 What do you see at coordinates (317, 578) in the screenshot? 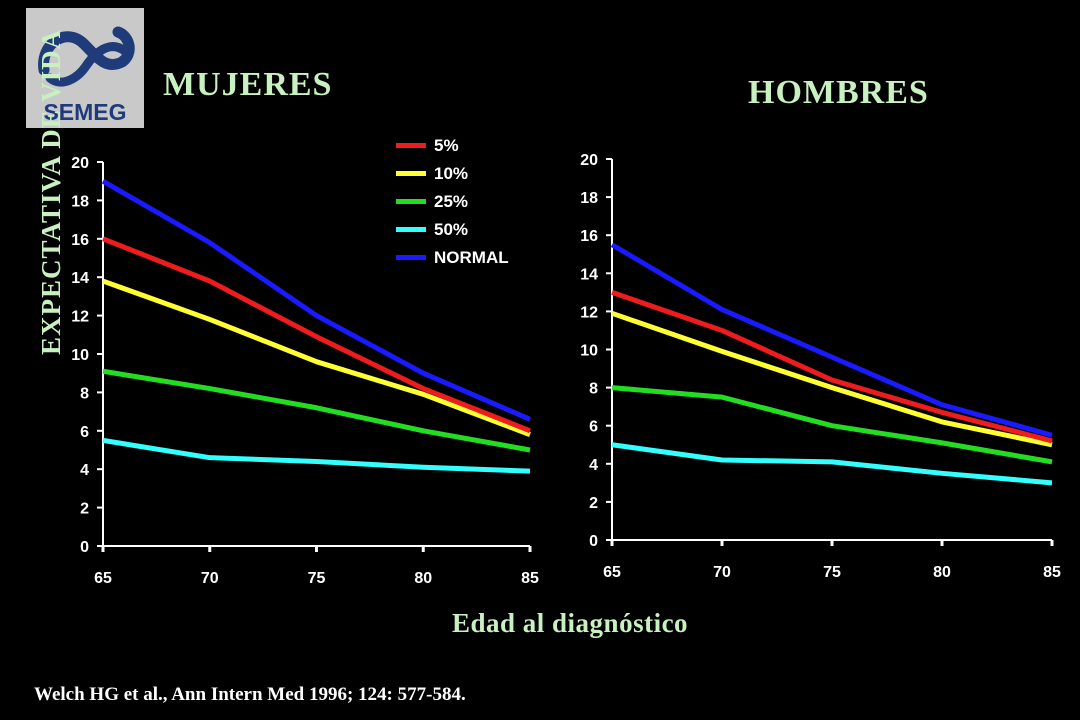
I see `x-tick-label-mujeres: 75` at bounding box center [317, 578].